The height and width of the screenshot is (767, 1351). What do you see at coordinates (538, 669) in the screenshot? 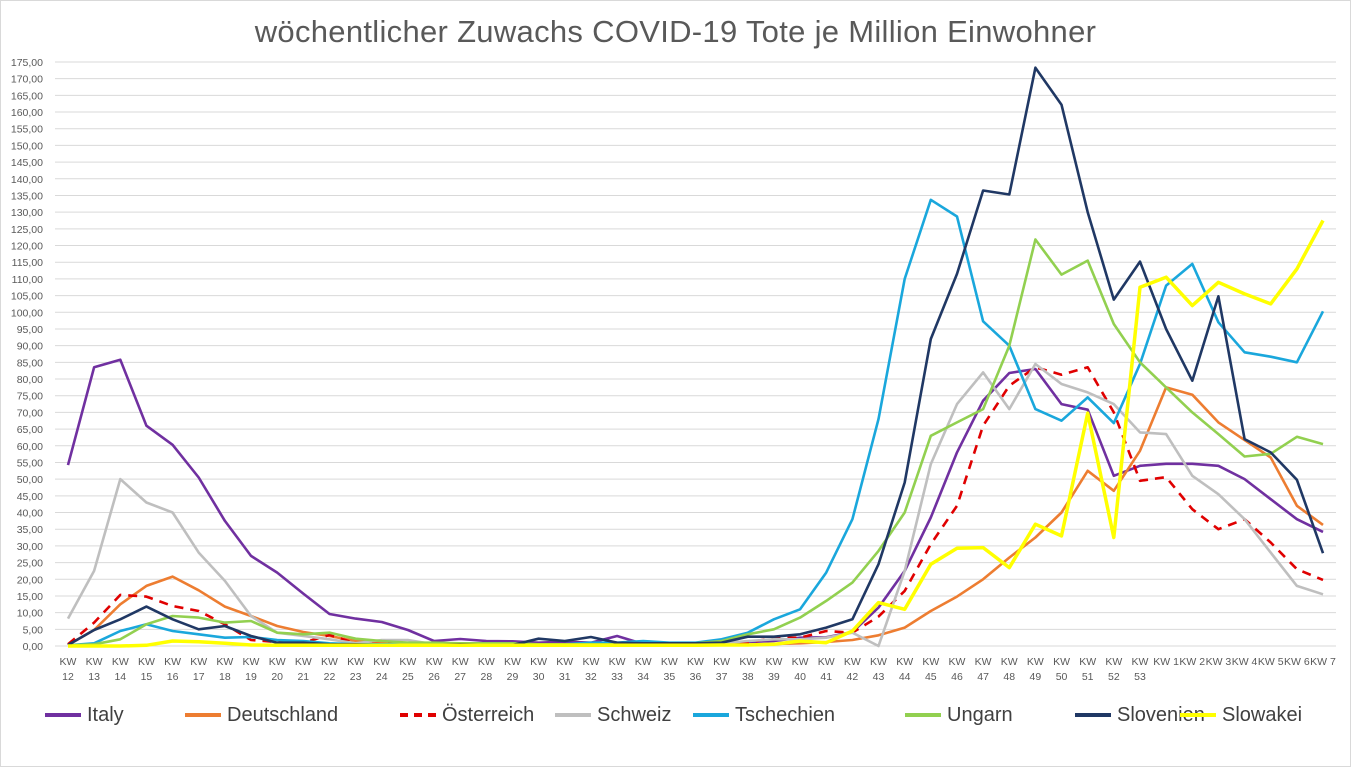
I see `x-tick-label: KW 30` at bounding box center [538, 669].